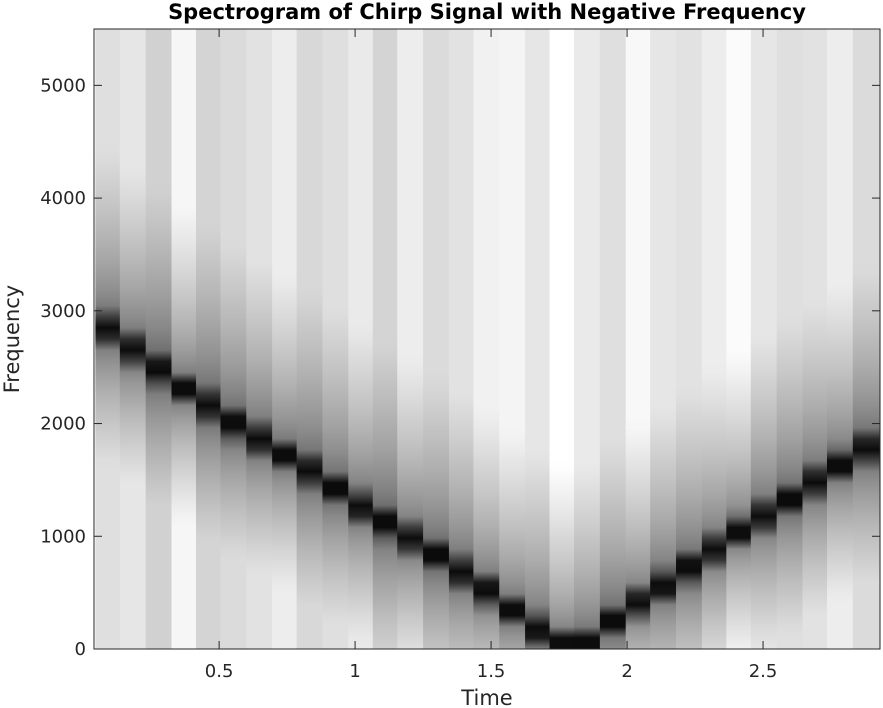  I want to click on x-axis-label: Time, so click(486, 697).